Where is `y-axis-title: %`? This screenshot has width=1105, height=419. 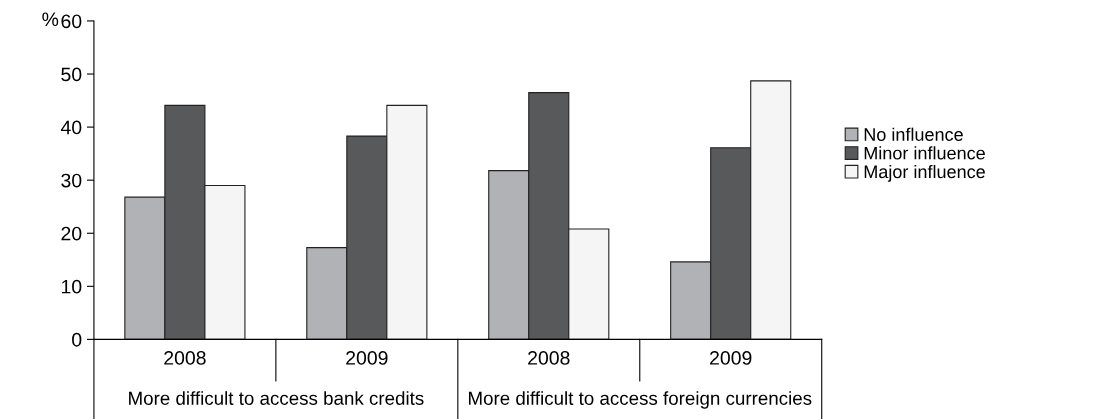 y-axis-title: % is located at coordinates (50, 19).